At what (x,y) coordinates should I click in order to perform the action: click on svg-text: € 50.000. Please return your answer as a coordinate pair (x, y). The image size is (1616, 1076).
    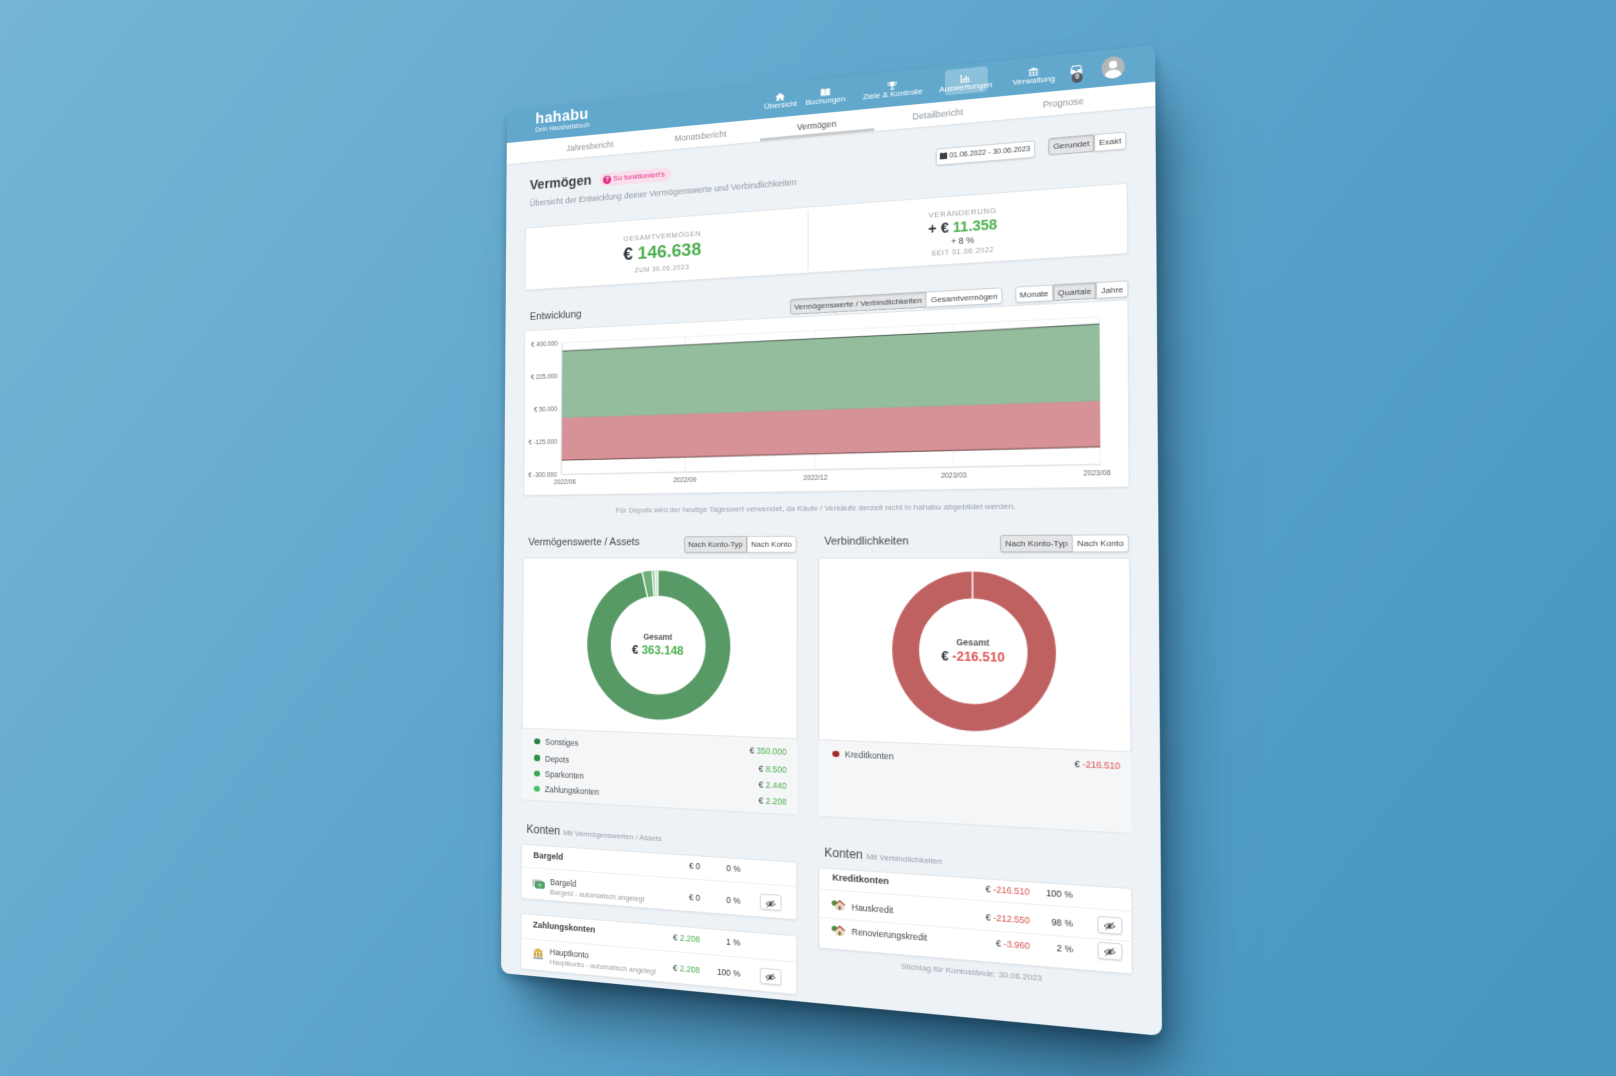
    Looking at the image, I should click on (545, 409).